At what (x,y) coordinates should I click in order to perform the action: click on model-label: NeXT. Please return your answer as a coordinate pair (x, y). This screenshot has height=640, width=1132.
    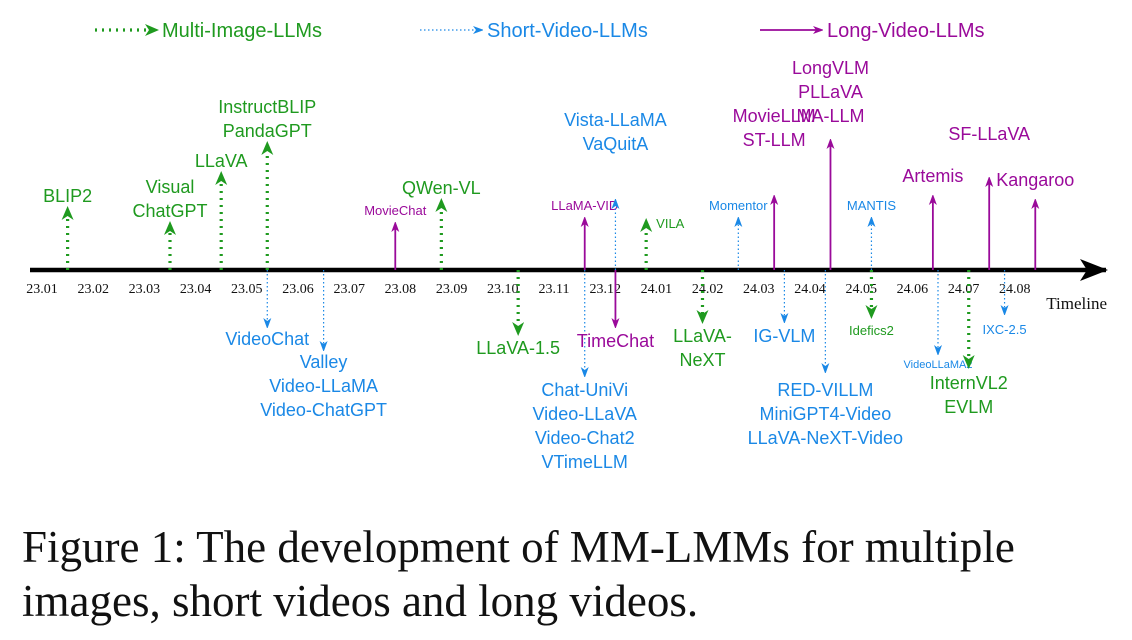
    Looking at the image, I should click on (702, 360).